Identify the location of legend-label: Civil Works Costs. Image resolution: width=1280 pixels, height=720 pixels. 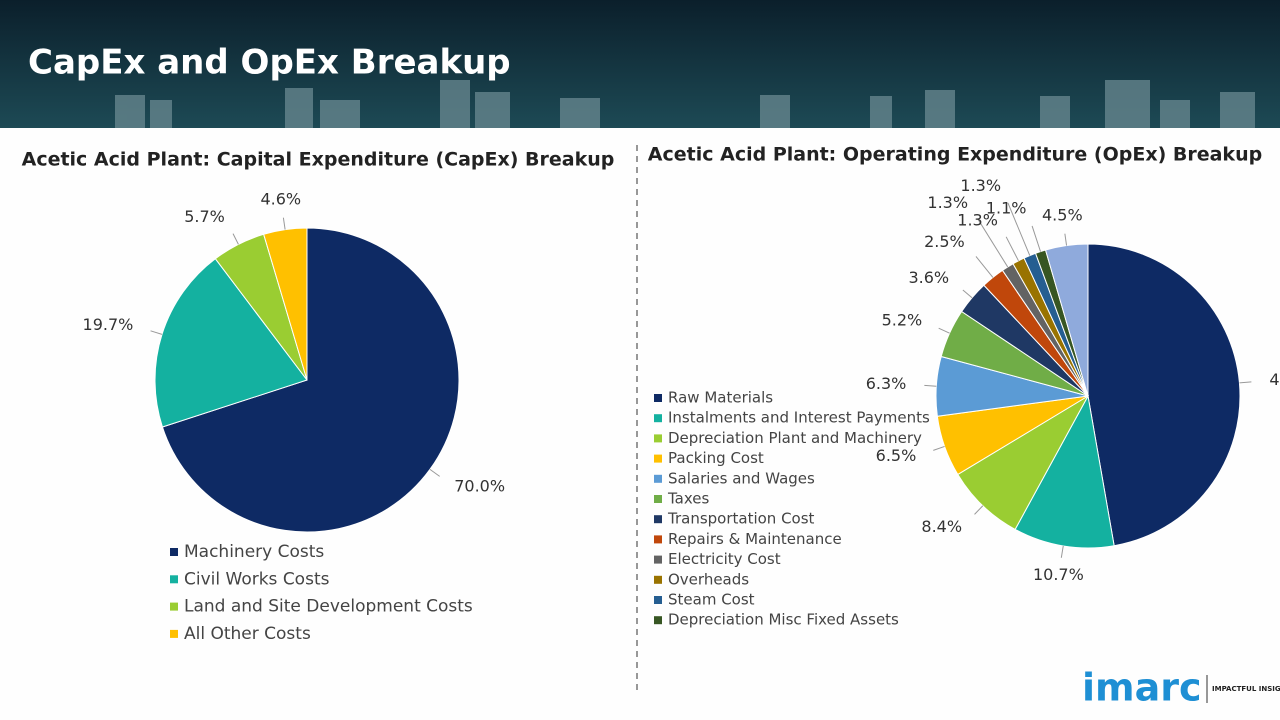
(257, 579).